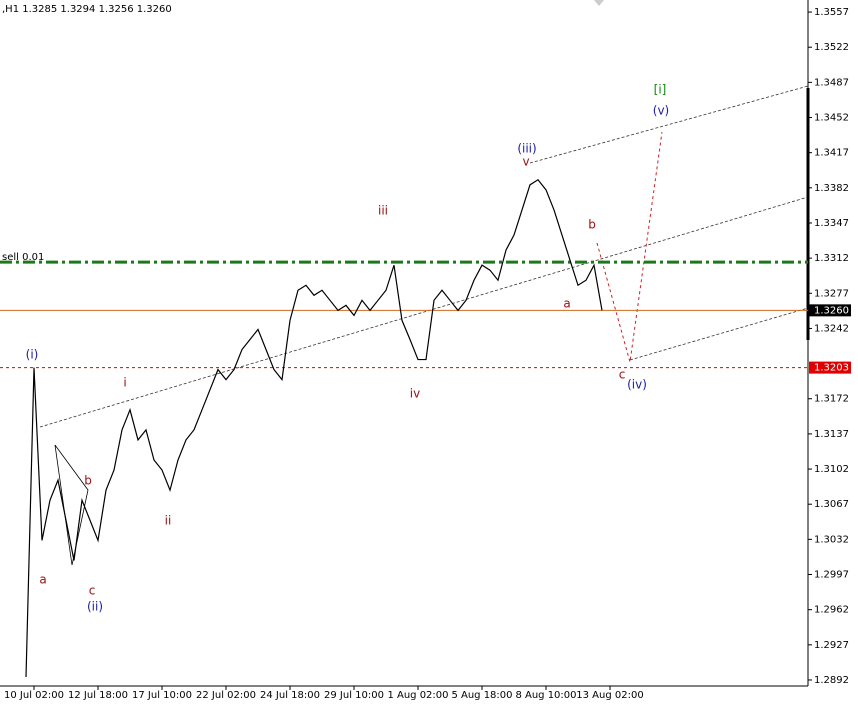 The image size is (858, 717). I want to click on y-tick-label: 1.3347, so click(831, 223).